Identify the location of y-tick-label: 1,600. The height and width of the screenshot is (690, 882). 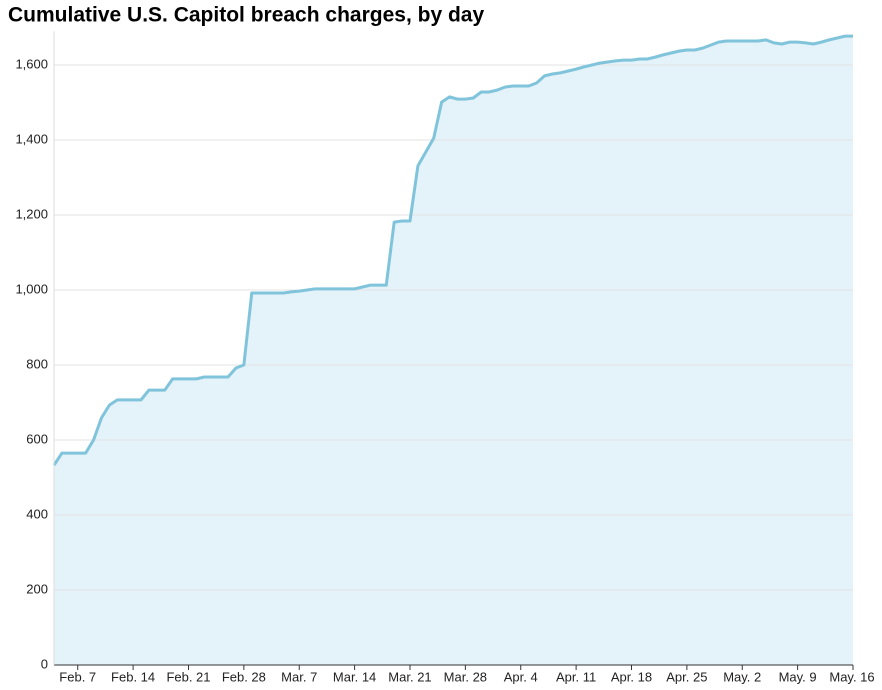
(31, 63).